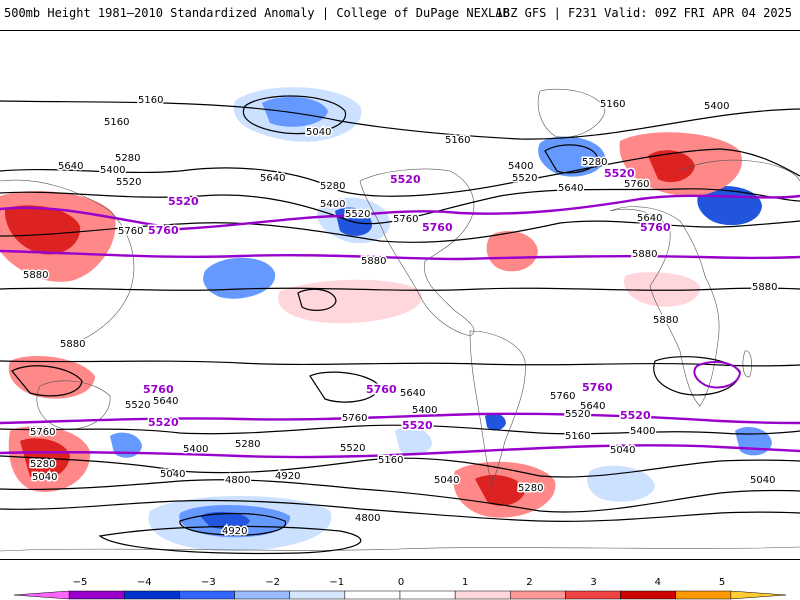 The width and height of the screenshot is (800, 600). What do you see at coordinates (697, 376) in the screenshot?
I see `contour-5880-africa-cell` at bounding box center [697, 376].